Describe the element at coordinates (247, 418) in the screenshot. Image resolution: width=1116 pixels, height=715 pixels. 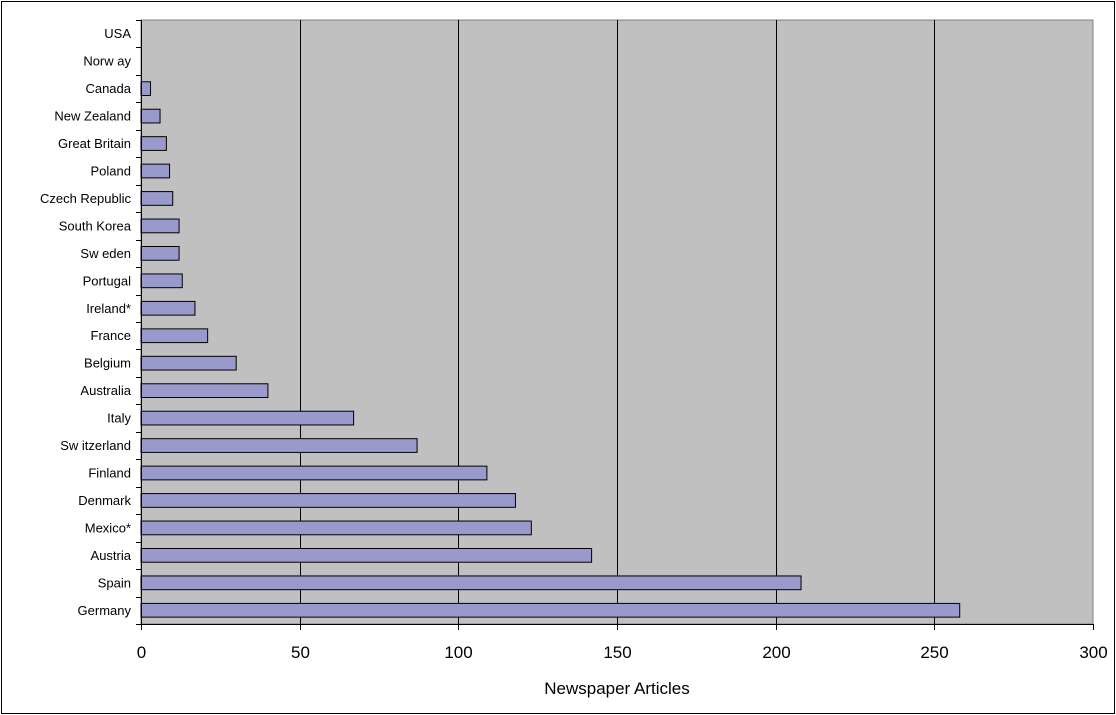
I see `bar-italy` at that location.